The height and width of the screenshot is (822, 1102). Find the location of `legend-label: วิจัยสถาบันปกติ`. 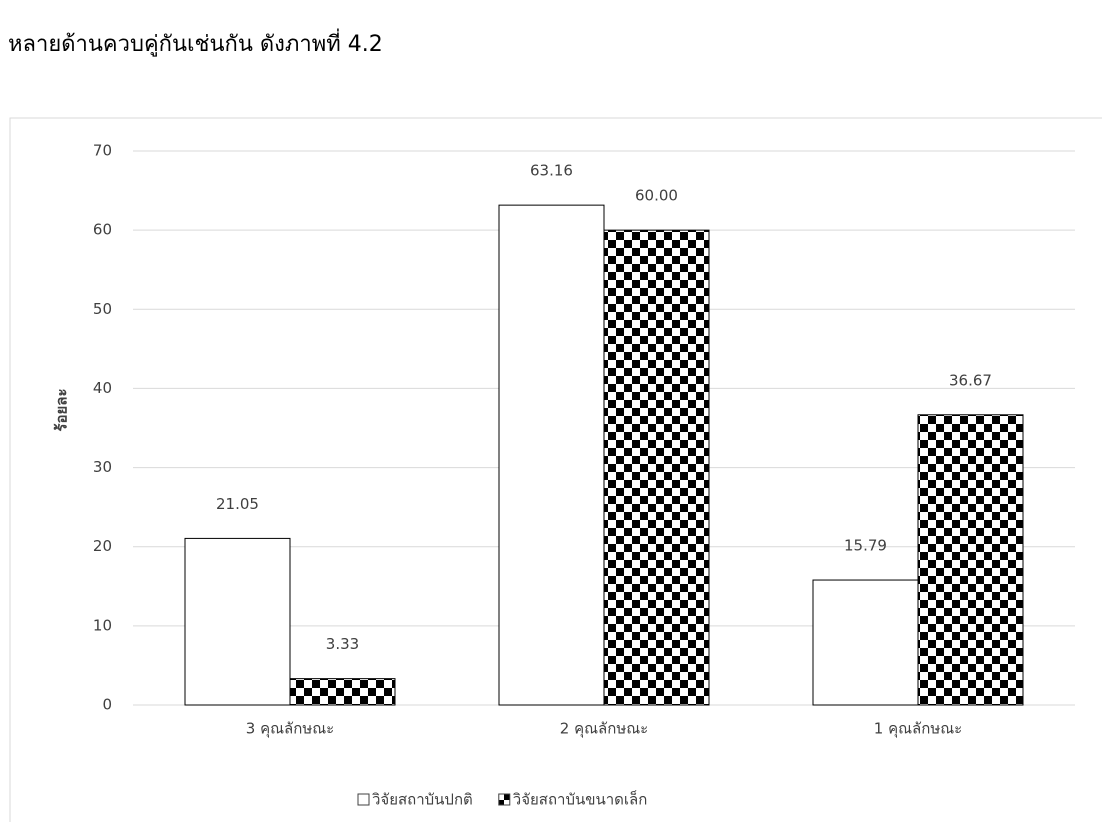

legend-label: วิจัยสถาบันปกติ is located at coordinates (421, 800).